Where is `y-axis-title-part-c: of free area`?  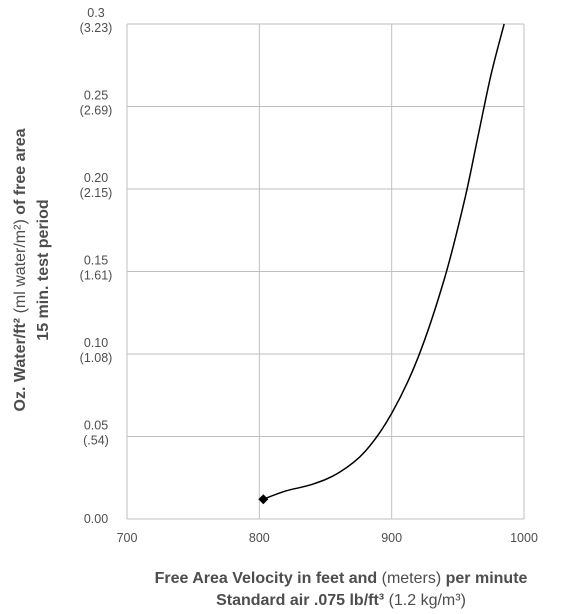
y-axis-title-part-c: of free area is located at coordinates (20, 171).